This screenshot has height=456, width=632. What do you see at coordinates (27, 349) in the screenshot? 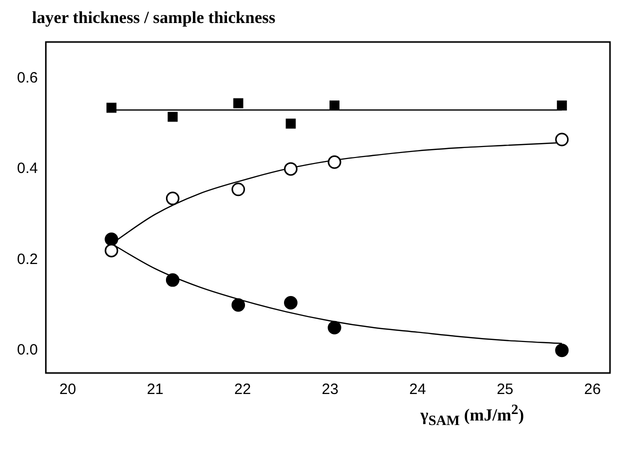
I see `y-tick-label: 0.0` at bounding box center [27, 349].